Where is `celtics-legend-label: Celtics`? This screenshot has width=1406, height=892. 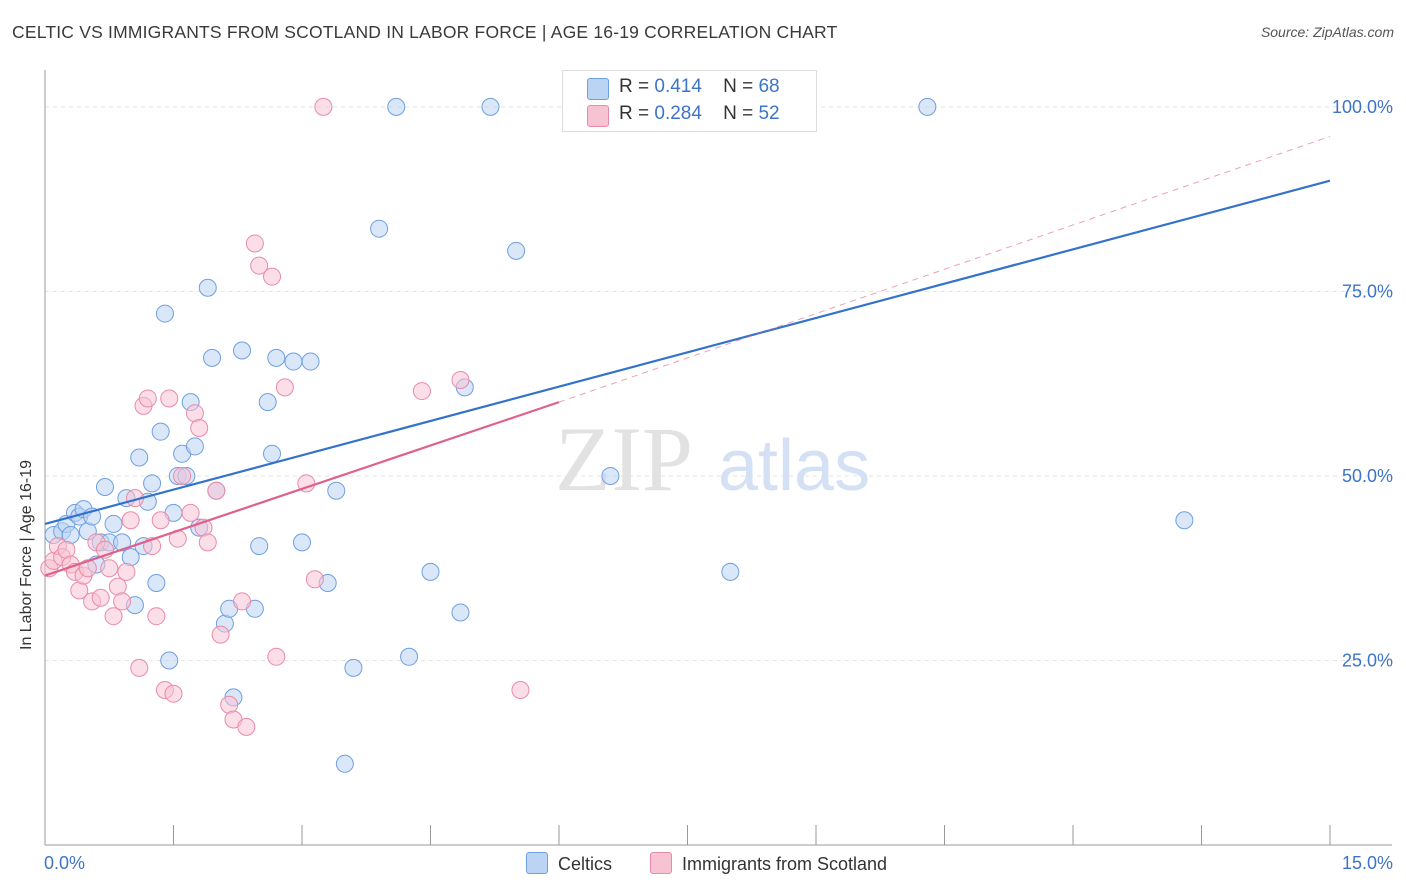
celtics-legend-label: Celtics is located at coordinates (585, 864).